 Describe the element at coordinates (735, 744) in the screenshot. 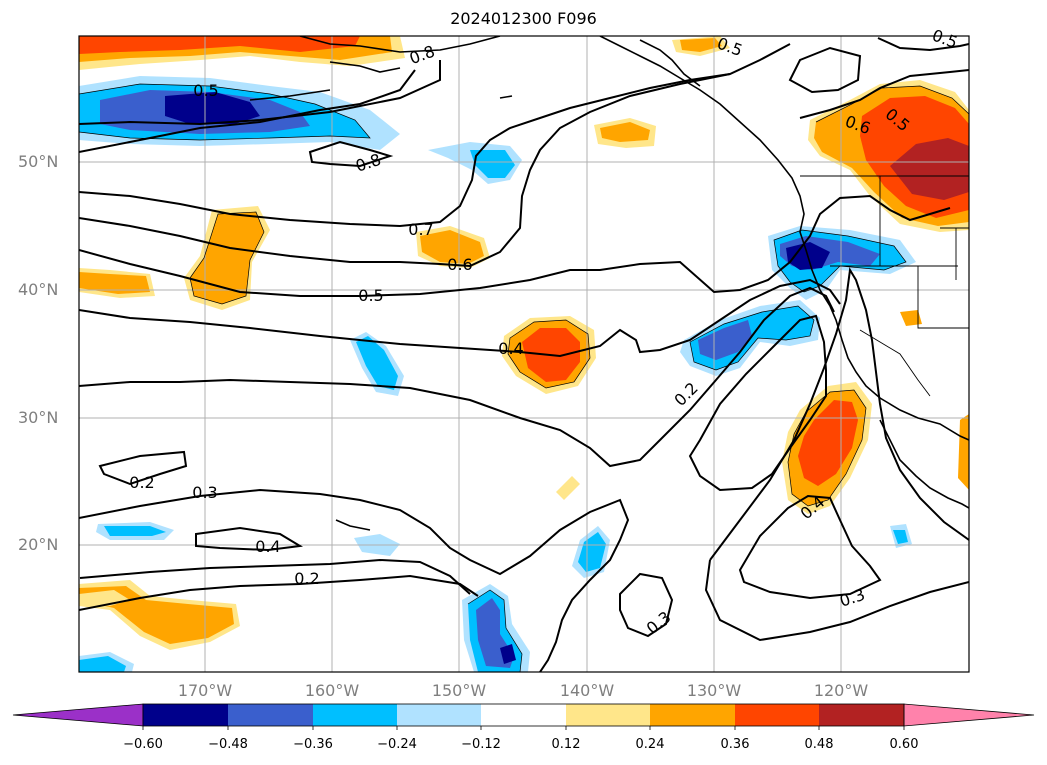

I see `colorbar-tick-label: 0.36` at that location.